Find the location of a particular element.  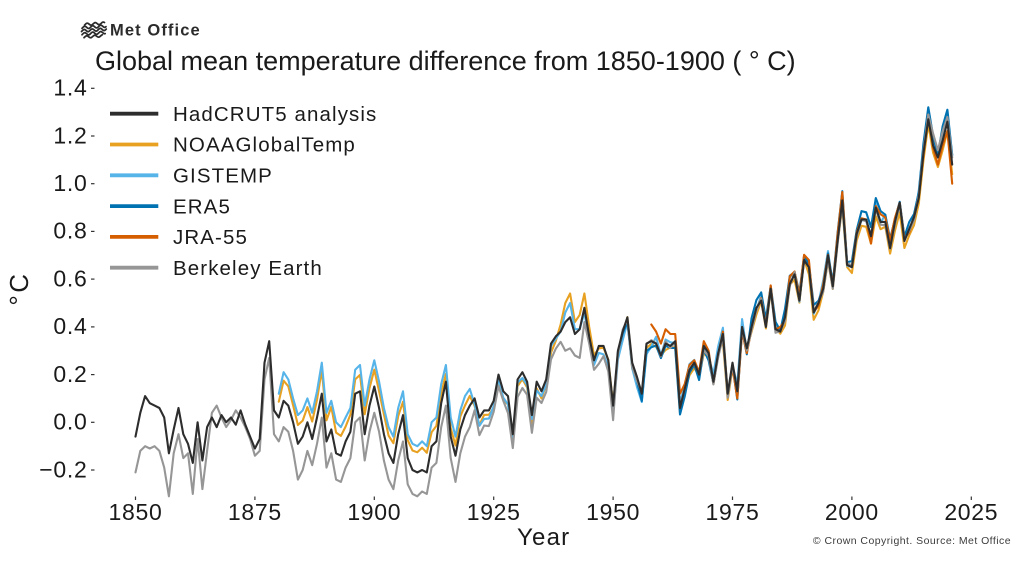

svg-text: NOAAGlobalTemp is located at coordinates (264, 145).